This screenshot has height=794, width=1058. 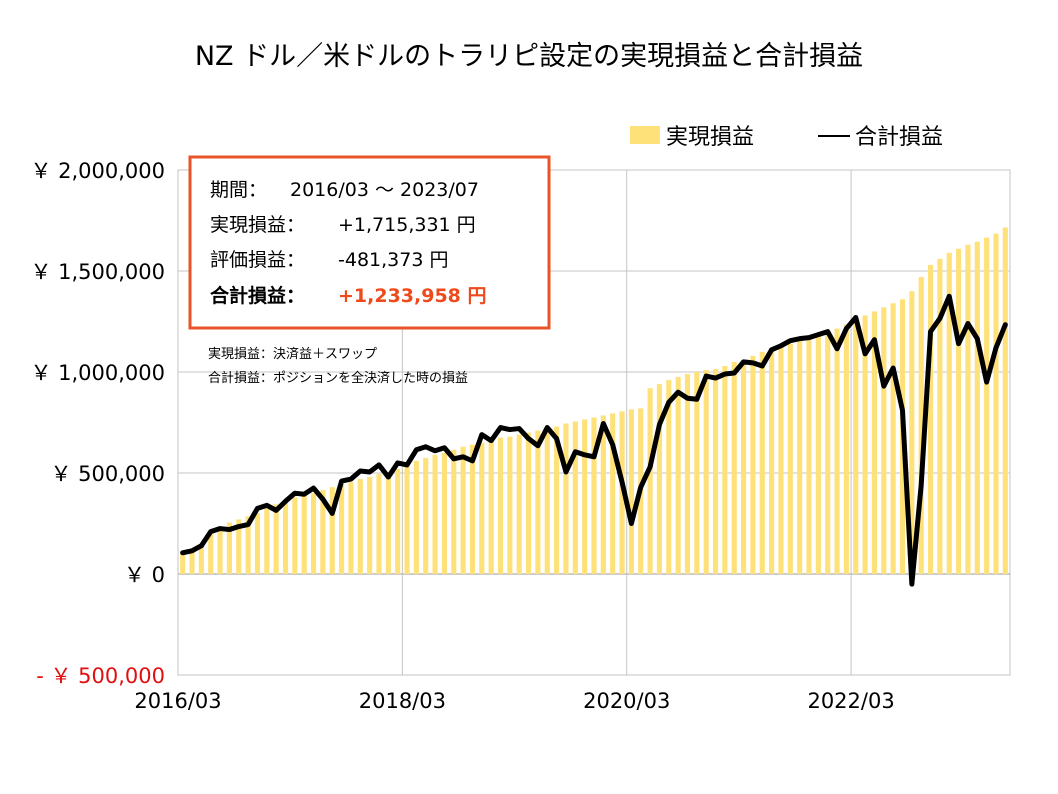 What do you see at coordinates (97, 171) in the screenshot?
I see `y-tick-label: ￥ 2,000,000` at bounding box center [97, 171].